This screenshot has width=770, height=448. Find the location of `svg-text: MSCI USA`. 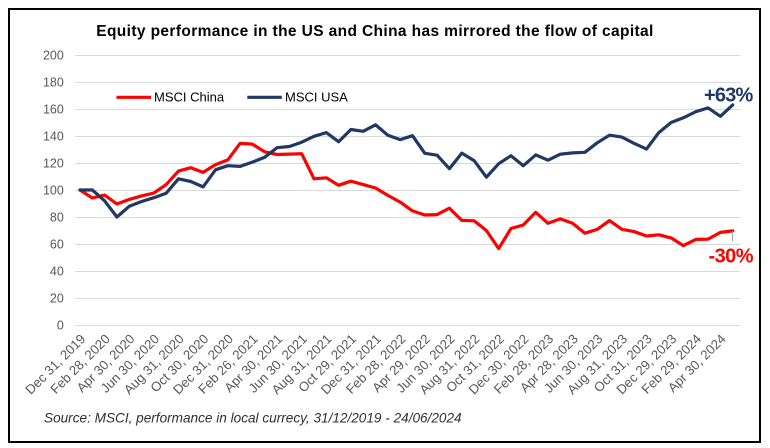

svg-text: MSCI USA is located at coordinates (316, 97).